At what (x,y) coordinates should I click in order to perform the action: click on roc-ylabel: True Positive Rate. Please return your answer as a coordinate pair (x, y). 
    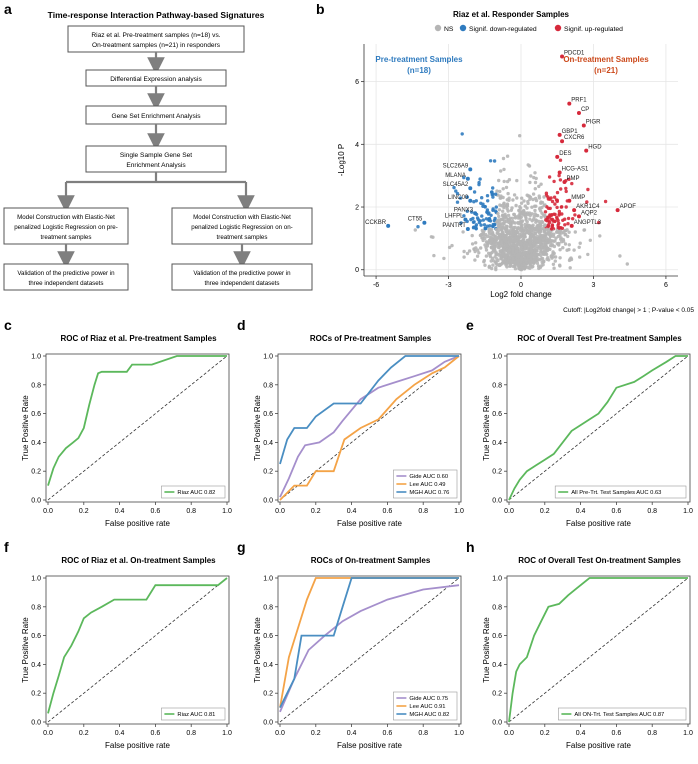
    Looking at the image, I should click on (257, 650).